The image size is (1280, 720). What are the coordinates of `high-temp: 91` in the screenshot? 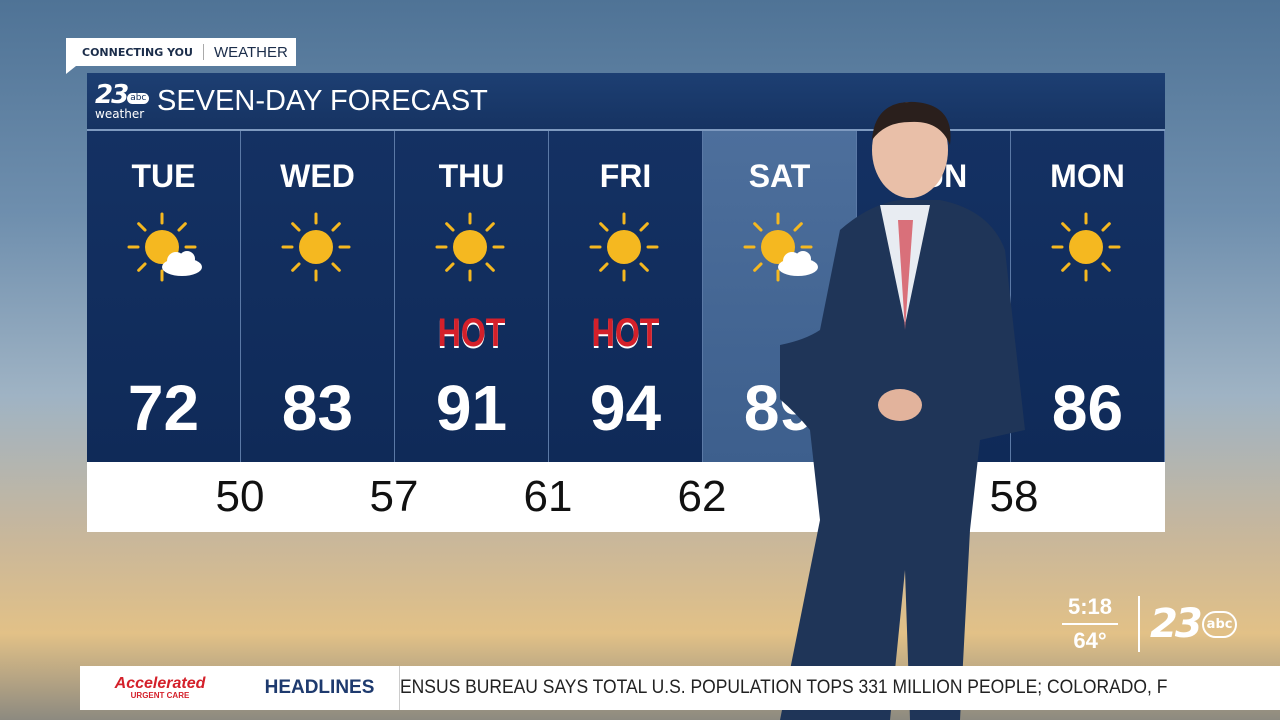 It's located at (471, 408).